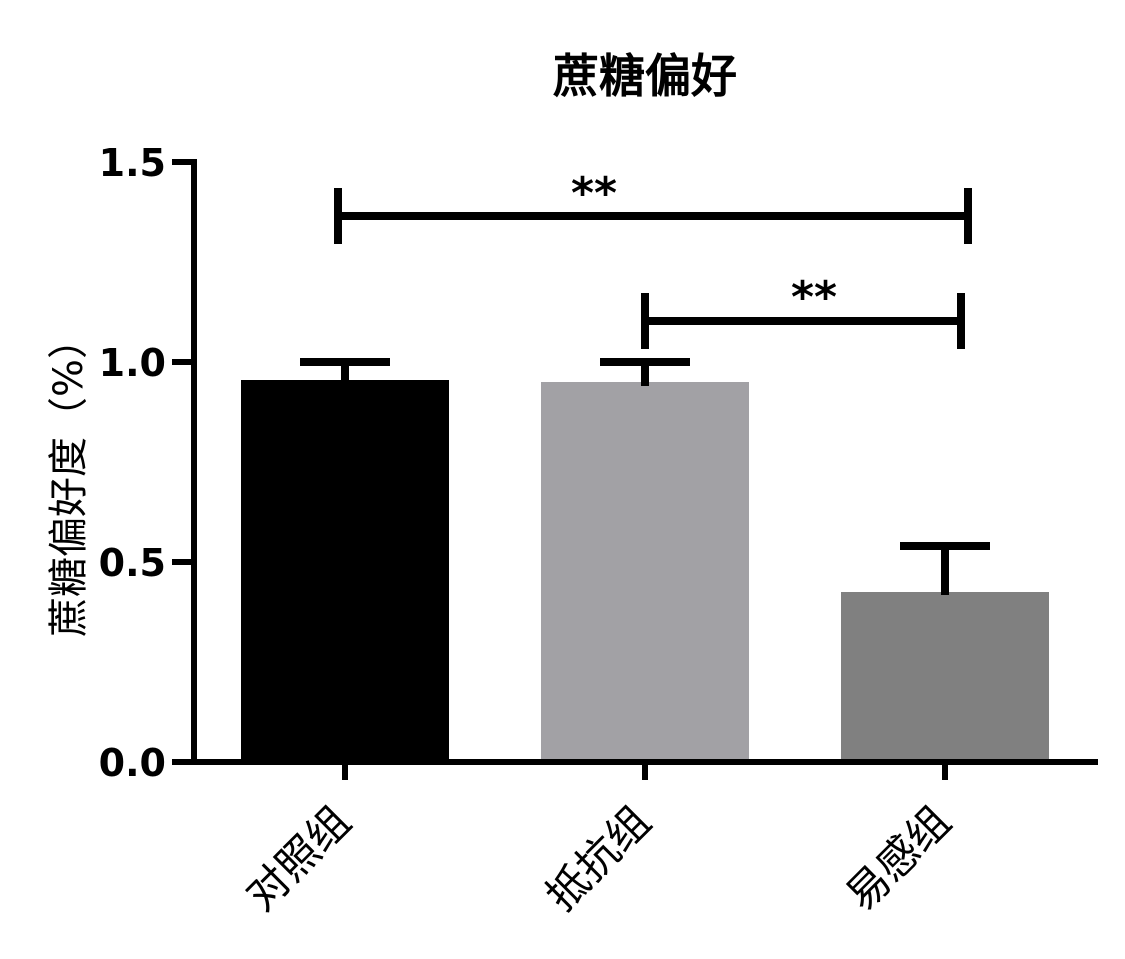 The image size is (1125, 959). Describe the element at coordinates (69, 478) in the screenshot. I see `y-axis-label: 蔗糖偏好度（%）` at that location.